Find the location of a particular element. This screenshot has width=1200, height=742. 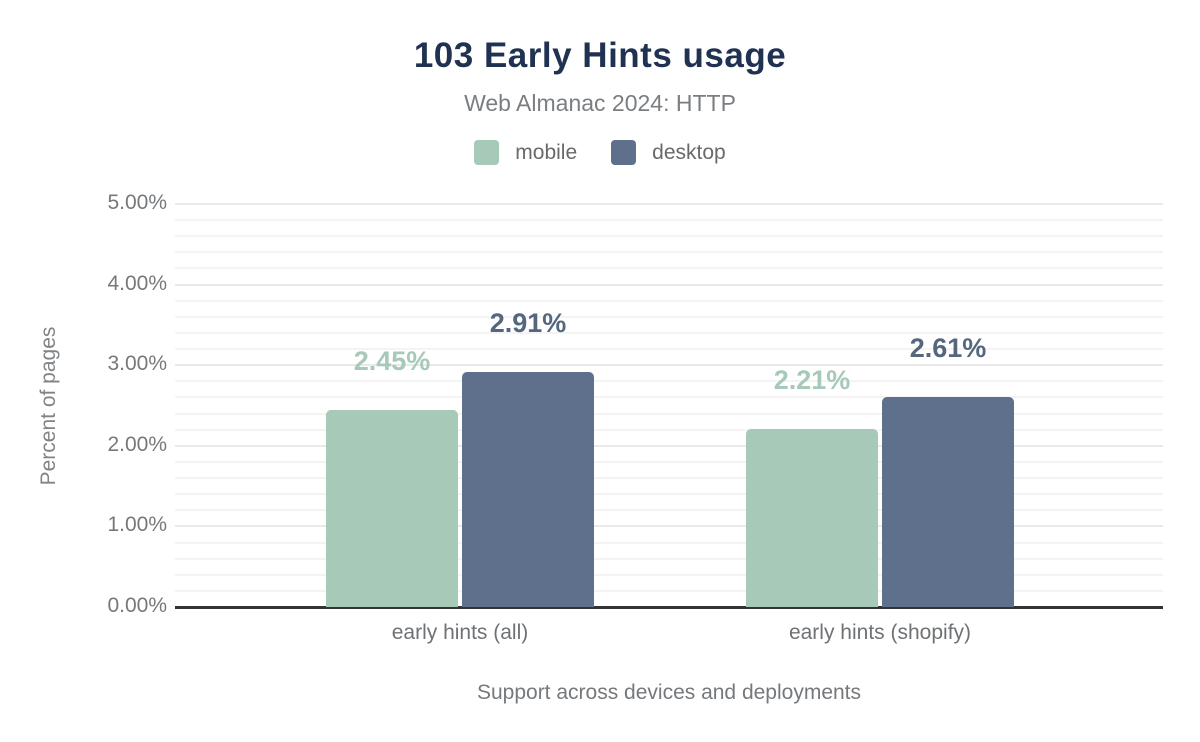

y-tick-label: 4.00% is located at coordinates (137, 283).